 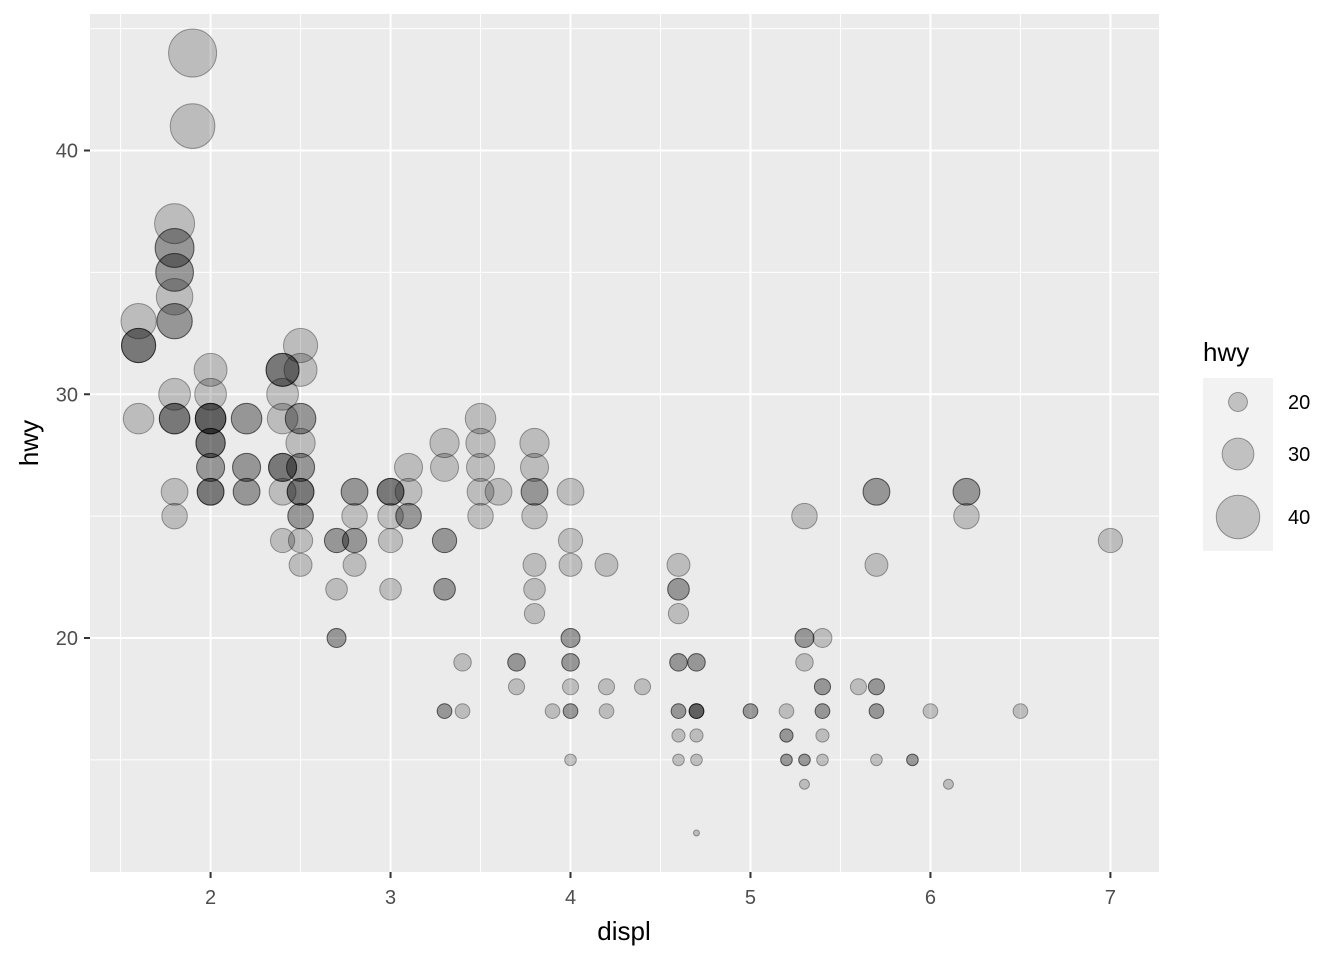 What do you see at coordinates (210, 898) in the screenshot?
I see `x-tick-label: 2` at bounding box center [210, 898].